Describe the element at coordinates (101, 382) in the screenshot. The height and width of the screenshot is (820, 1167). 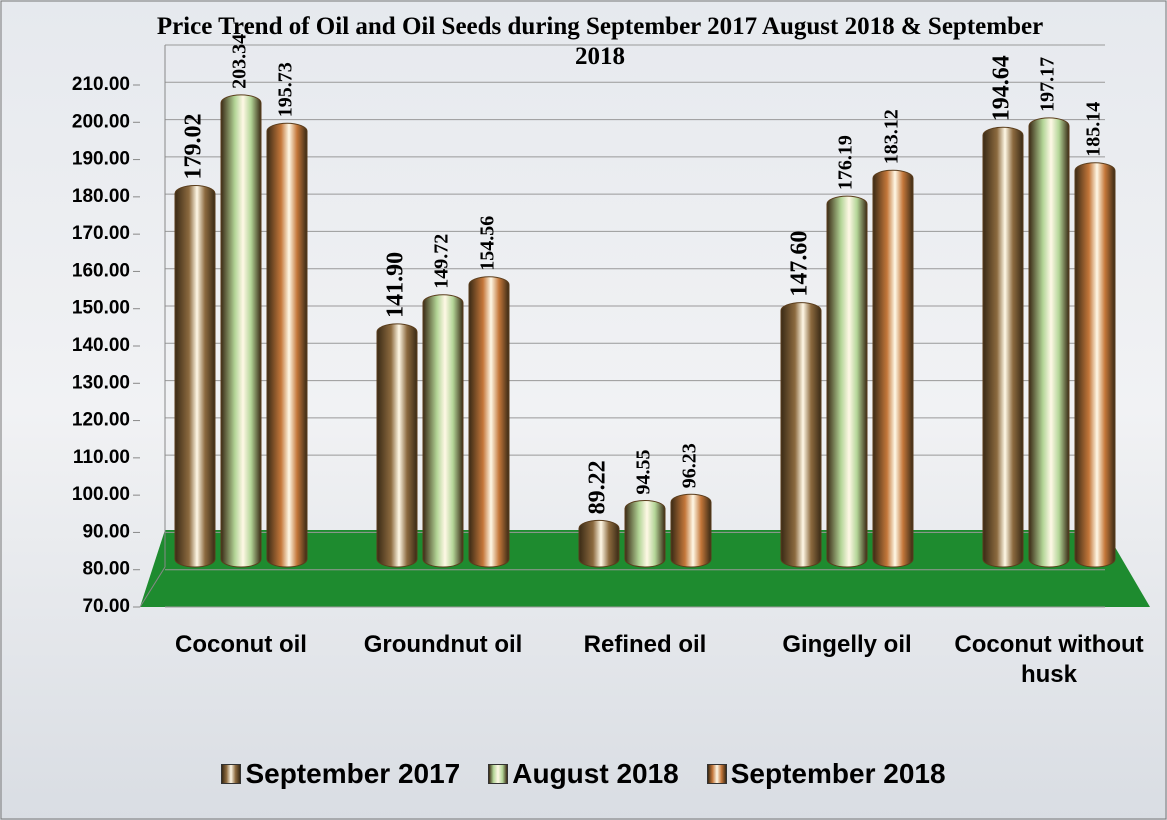
I see `y-tick-label: 130.00` at that location.